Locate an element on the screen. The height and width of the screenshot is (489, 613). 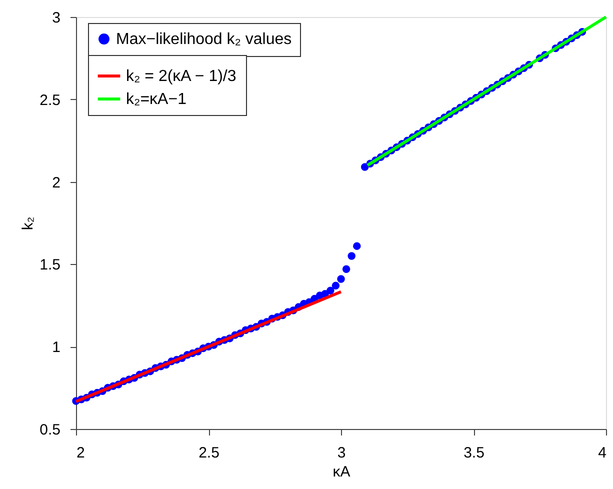
y-tick-label: 1 is located at coordinates (56, 347).